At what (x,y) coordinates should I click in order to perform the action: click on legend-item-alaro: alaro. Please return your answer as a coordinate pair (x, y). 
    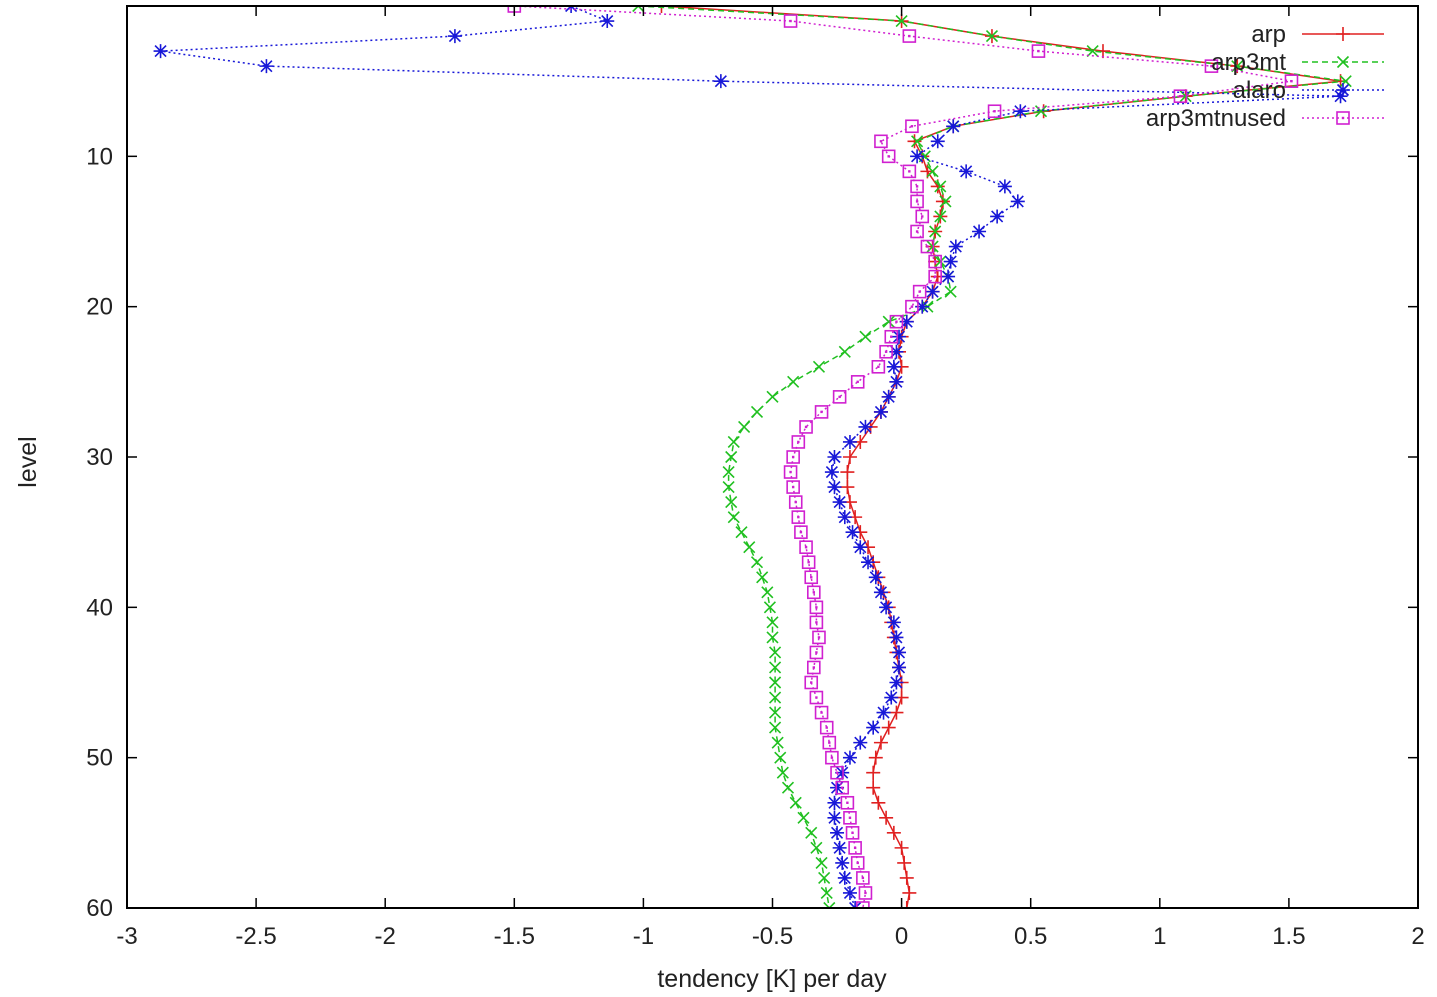
    Looking at the image, I should click on (1308, 90).